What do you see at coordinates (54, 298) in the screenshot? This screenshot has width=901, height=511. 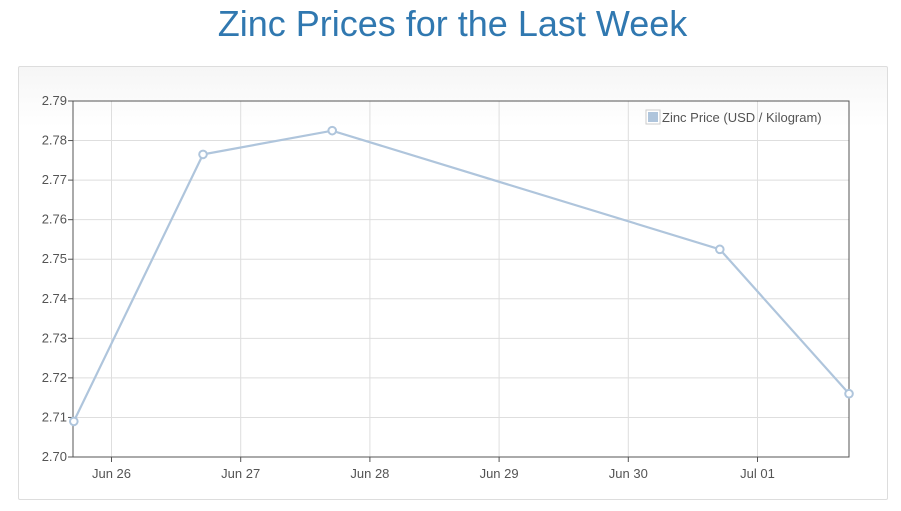 I see `y-tick-label: 2.74` at bounding box center [54, 298].